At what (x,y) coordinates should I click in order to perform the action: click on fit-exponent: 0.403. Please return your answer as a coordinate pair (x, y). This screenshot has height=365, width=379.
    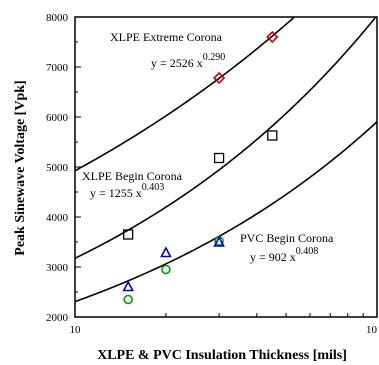
    Looking at the image, I should click on (153, 187).